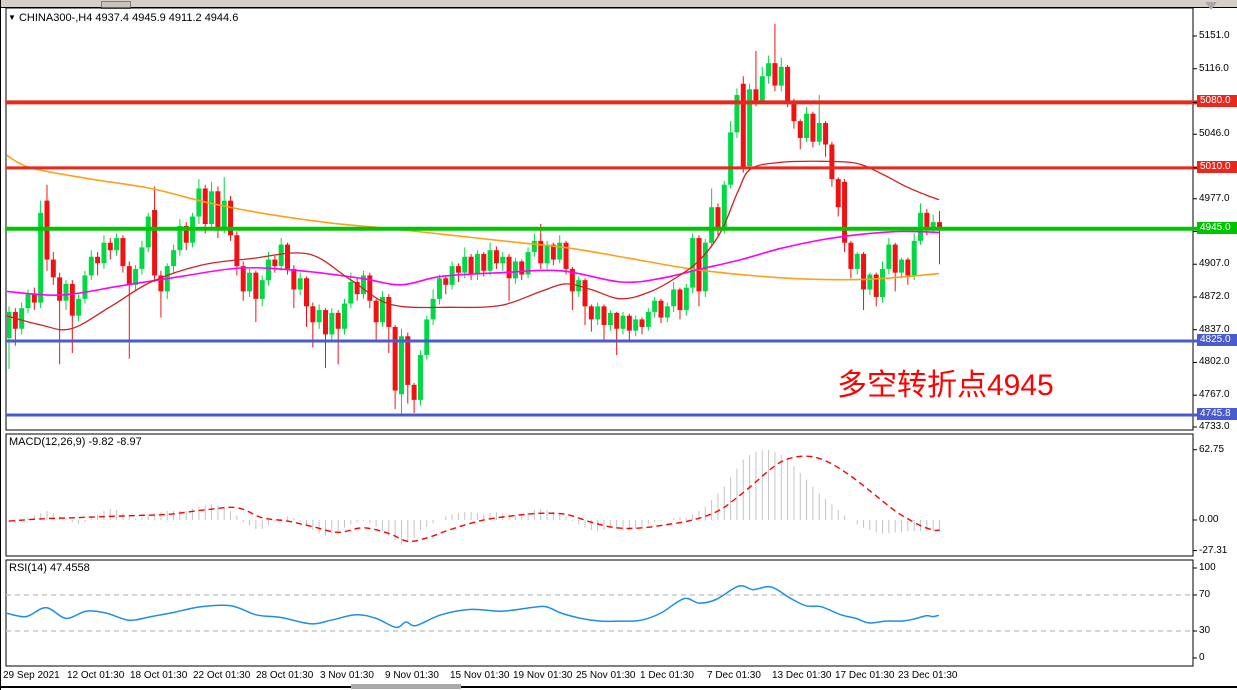  Describe the element at coordinates (285, 675) in the screenshot. I see `date-label: 28 Oct 01:30` at that location.